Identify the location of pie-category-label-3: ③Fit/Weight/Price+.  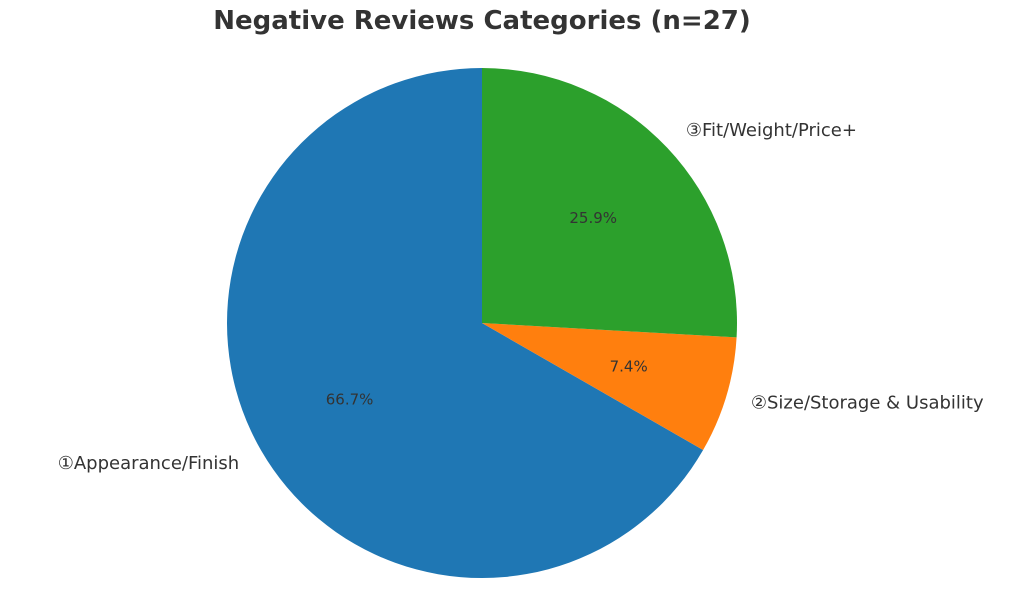
(771, 130).